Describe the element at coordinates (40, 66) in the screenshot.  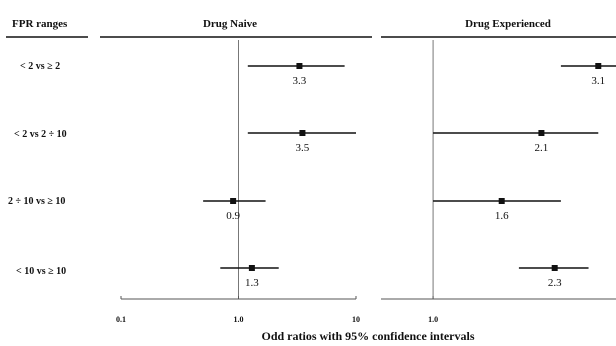
I see `row-label: < 2 vs ≥ 2` at that location.